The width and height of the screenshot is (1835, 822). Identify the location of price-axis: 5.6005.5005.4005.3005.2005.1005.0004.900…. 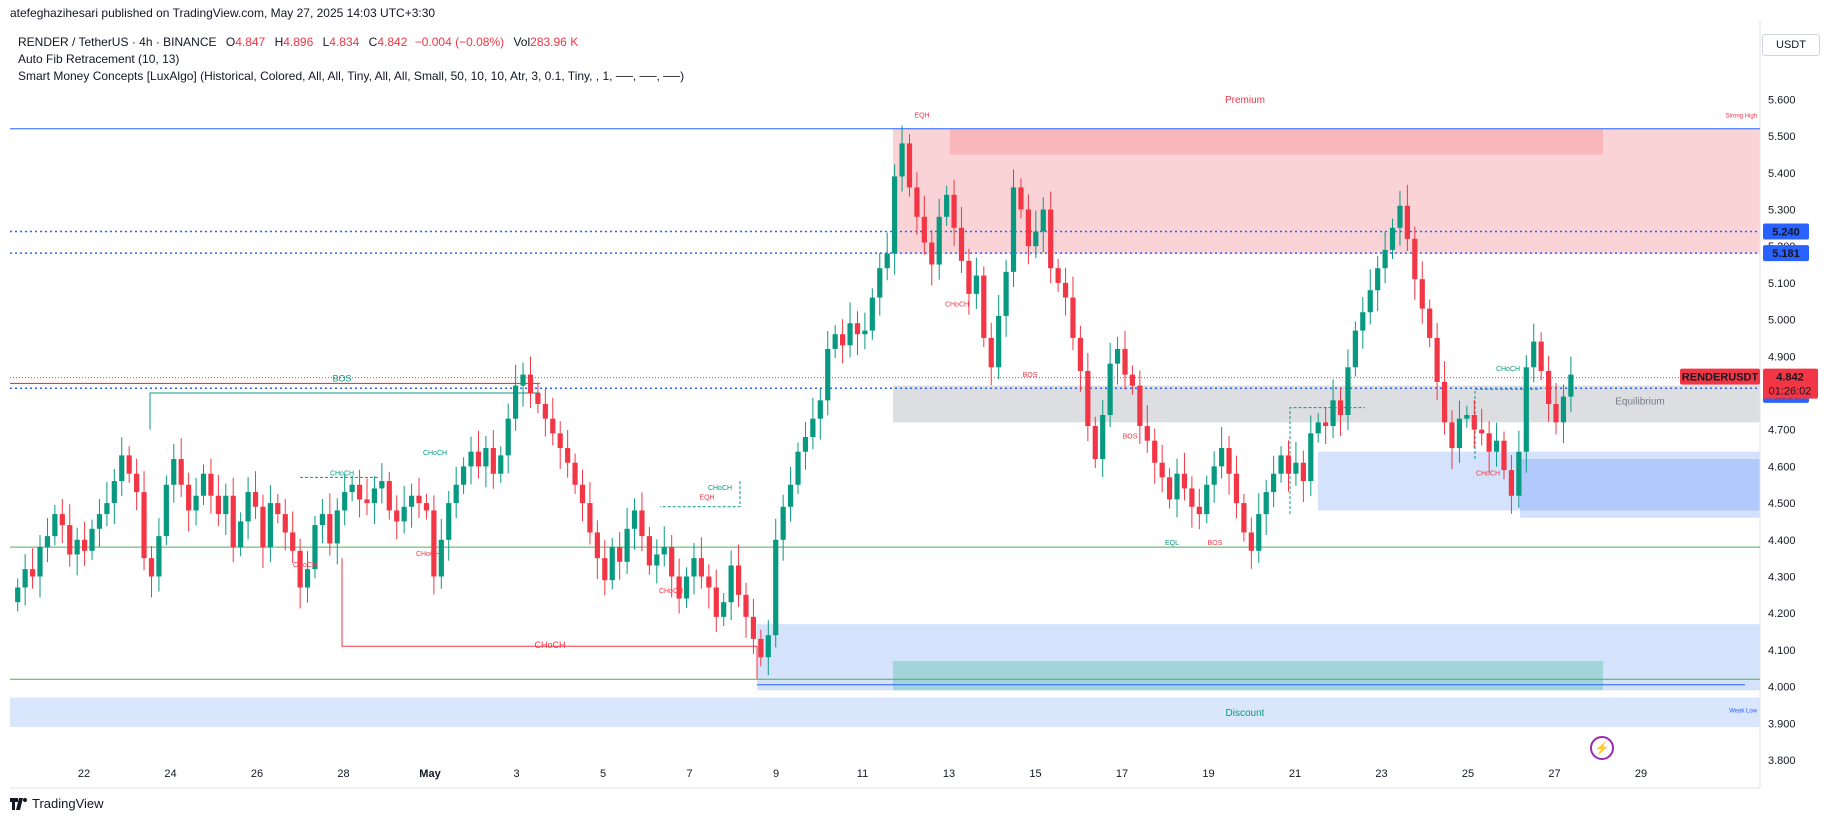
(1782, 430).